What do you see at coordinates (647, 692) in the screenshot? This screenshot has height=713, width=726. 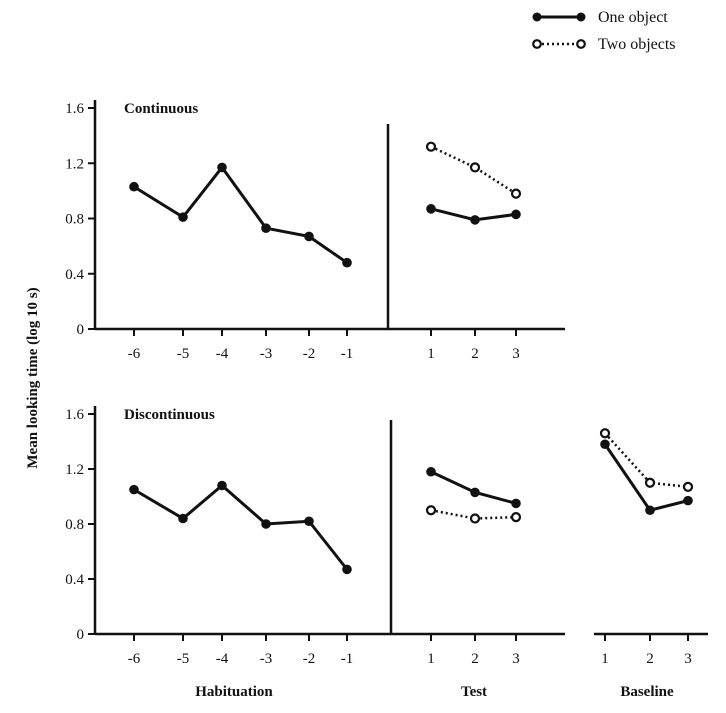 I see `x-axis-title-baseline: Baseline` at bounding box center [647, 692].